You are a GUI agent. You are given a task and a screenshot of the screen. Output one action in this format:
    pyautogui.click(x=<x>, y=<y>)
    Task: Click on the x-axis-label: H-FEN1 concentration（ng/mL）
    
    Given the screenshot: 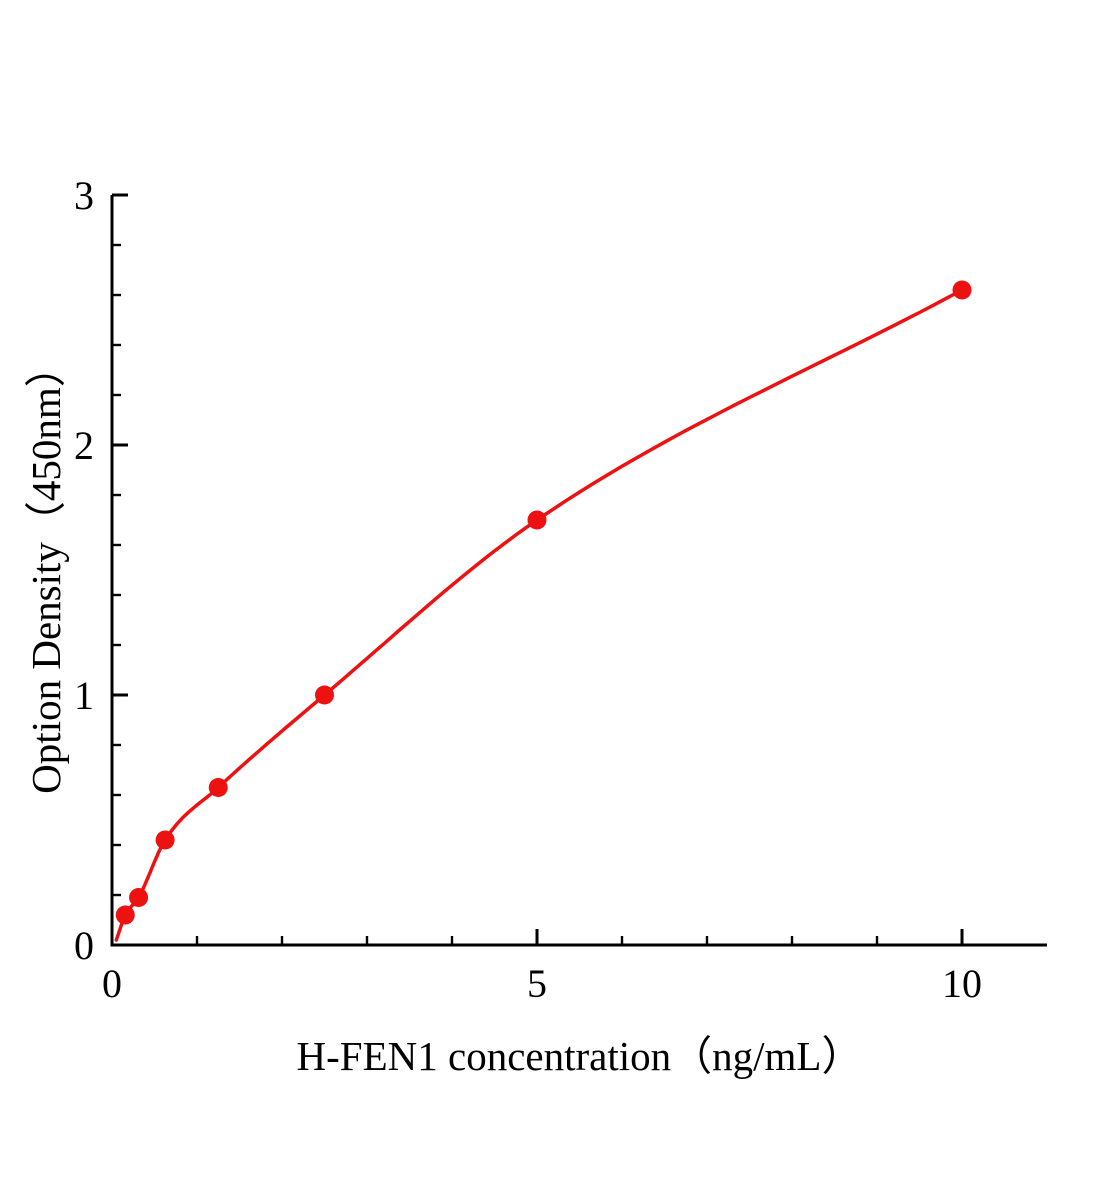 What is the action you would take?
    pyautogui.click(x=579, y=1056)
    